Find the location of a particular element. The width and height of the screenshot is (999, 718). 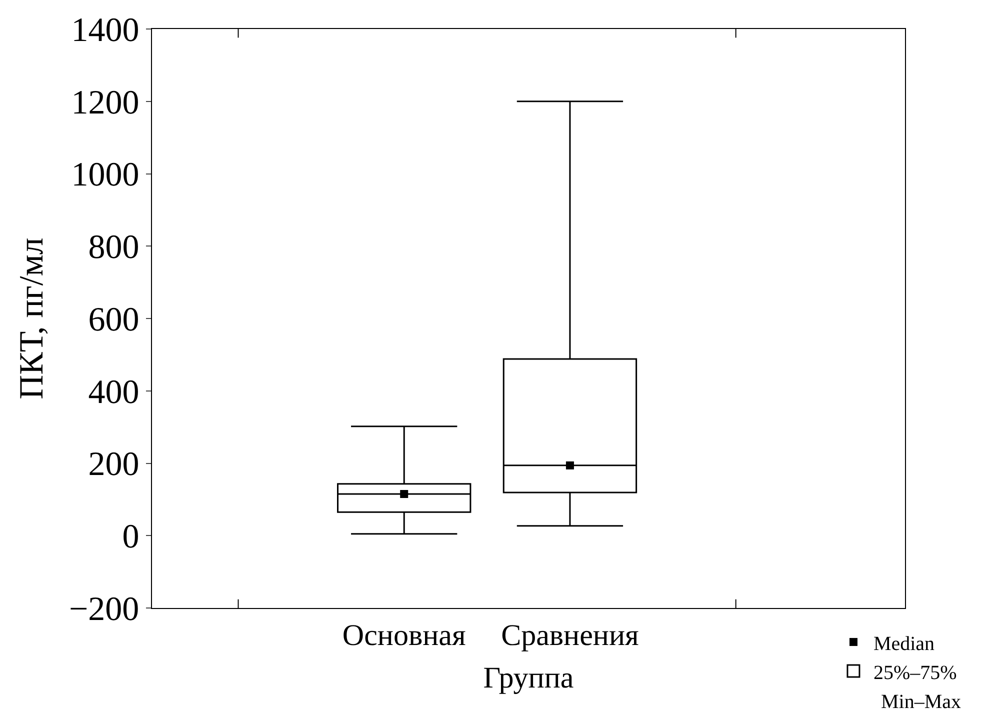

y-tick-label: 0 is located at coordinates (131, 537).